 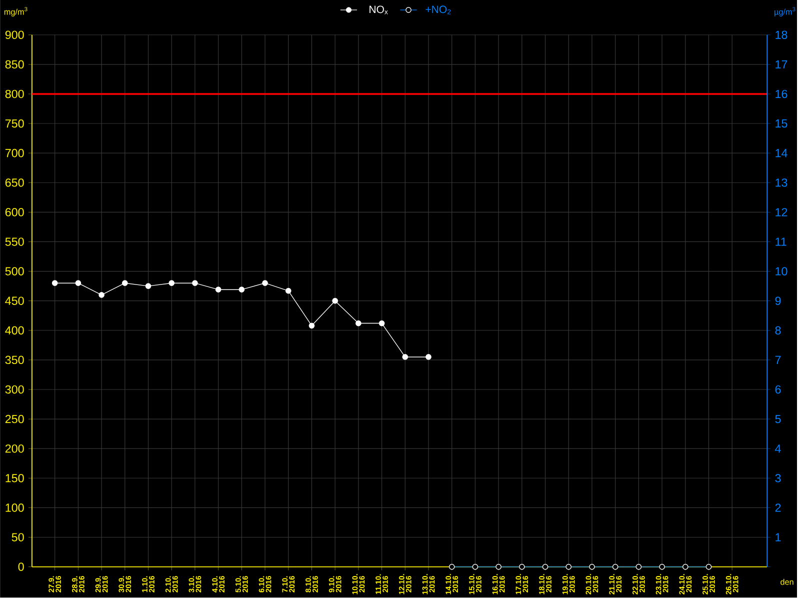 I want to click on y-tick-label: 850, so click(x=14, y=64).